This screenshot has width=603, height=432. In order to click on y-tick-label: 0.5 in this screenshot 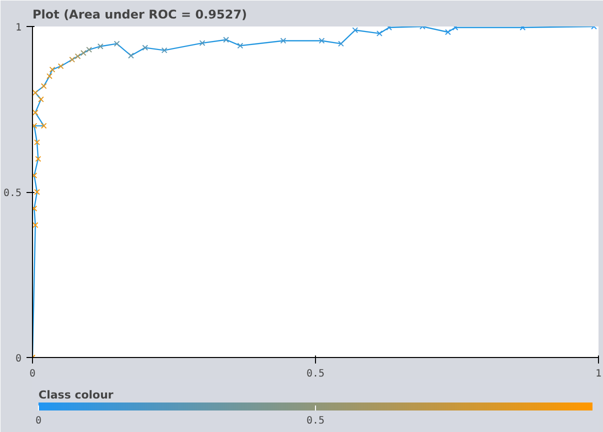, I will do `click(12, 193)`.